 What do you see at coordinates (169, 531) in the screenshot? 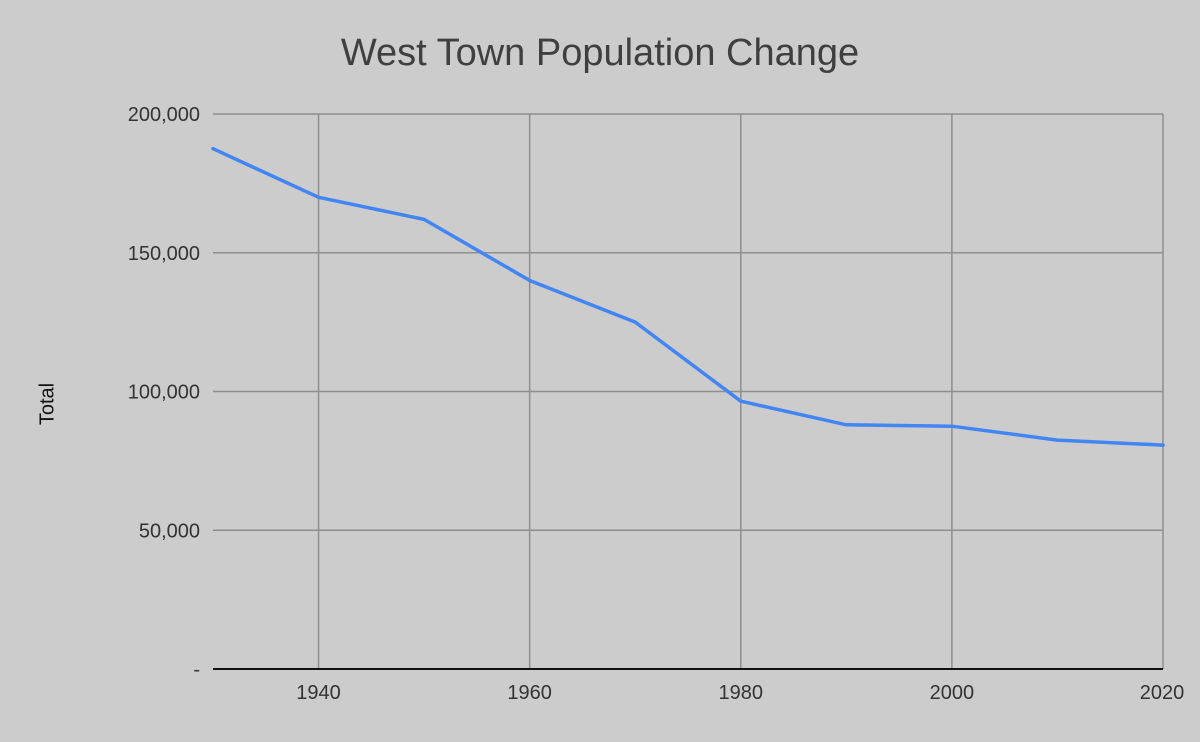
I see `y-tick-label: 50,000` at bounding box center [169, 531].